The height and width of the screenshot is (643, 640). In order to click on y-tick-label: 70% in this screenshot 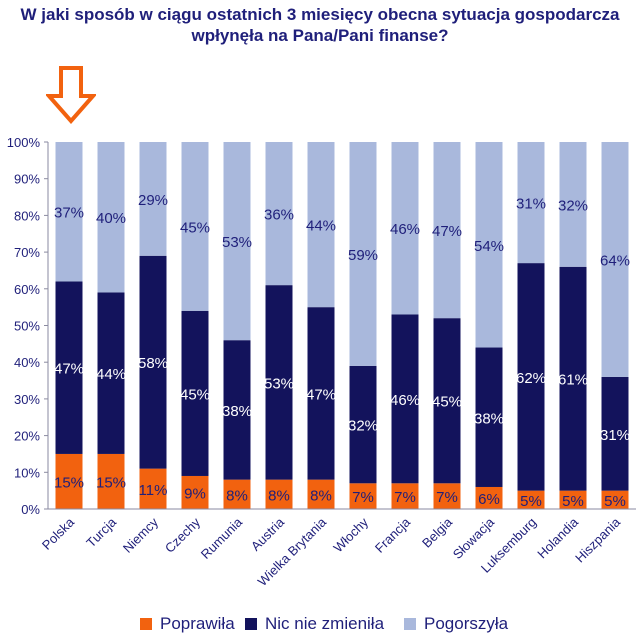, I will do `click(27, 252)`.